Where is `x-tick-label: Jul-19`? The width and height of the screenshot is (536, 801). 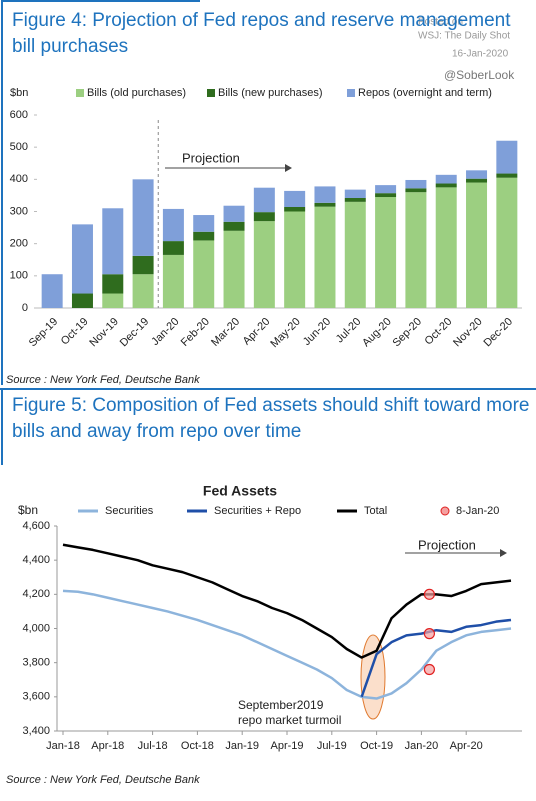
x-tick-label: Jul-19 is located at coordinates (332, 746).